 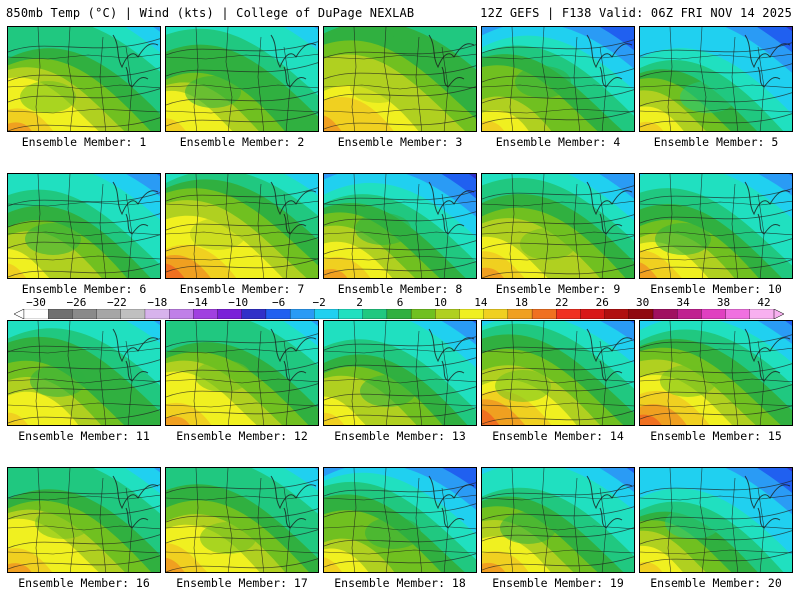 I want to click on ensemble-member-label: Ensemble Member: 12, so click(x=242, y=436).